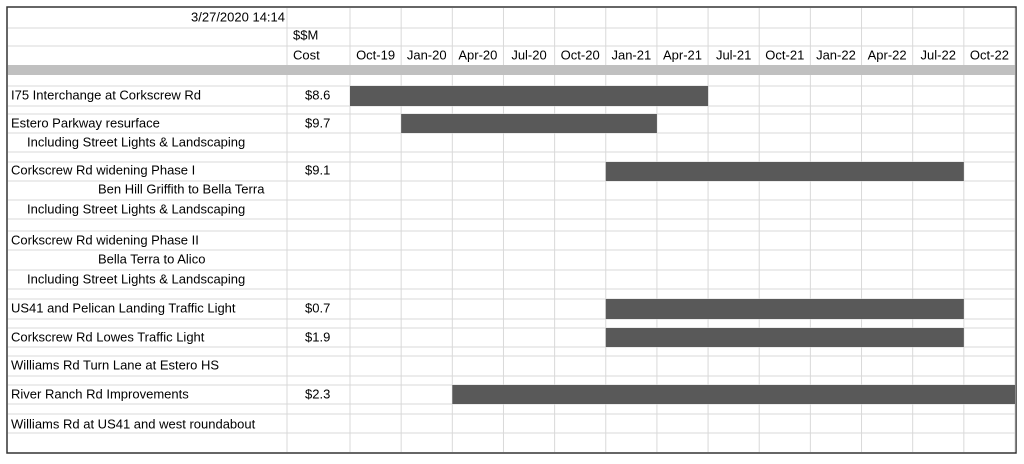 This screenshot has width=1024, height=464. What do you see at coordinates (133, 423) in the screenshot?
I see `task-label: Williams Rd at US41 and west roundabout` at bounding box center [133, 423].